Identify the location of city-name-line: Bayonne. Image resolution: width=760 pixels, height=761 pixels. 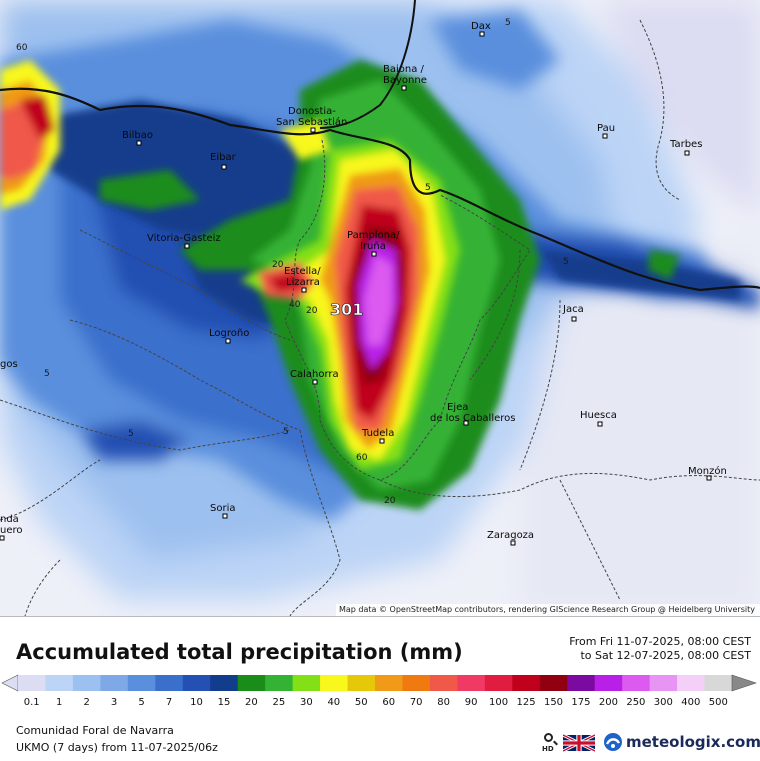
(405, 80).